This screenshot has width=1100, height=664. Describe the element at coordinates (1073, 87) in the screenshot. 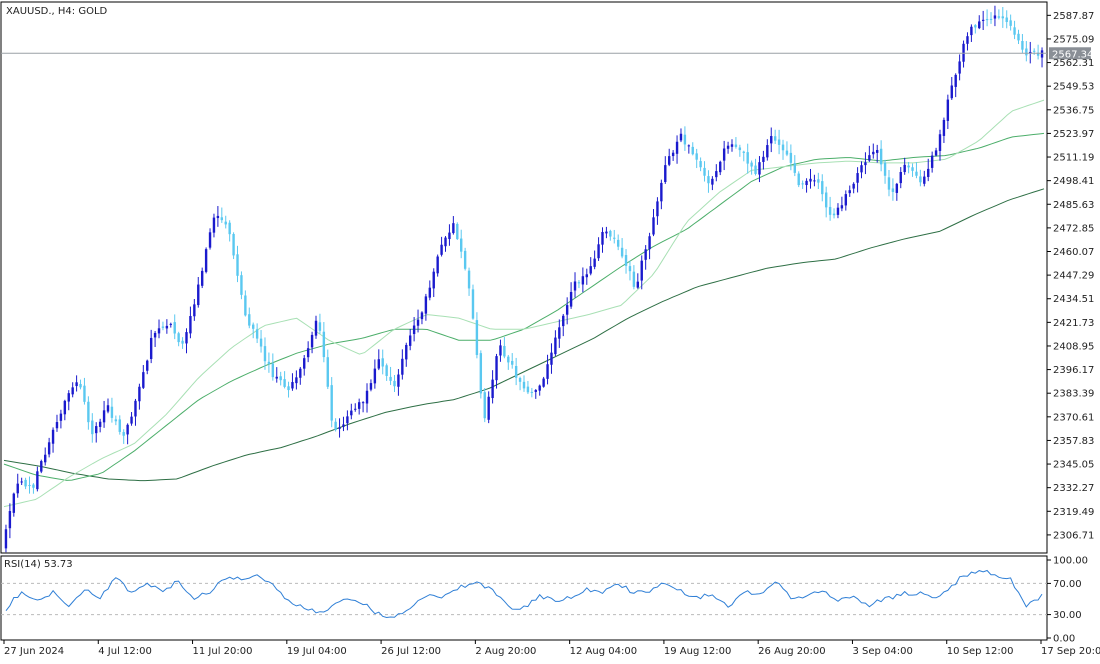

I see `price-axis-label: 2549.53` at that location.